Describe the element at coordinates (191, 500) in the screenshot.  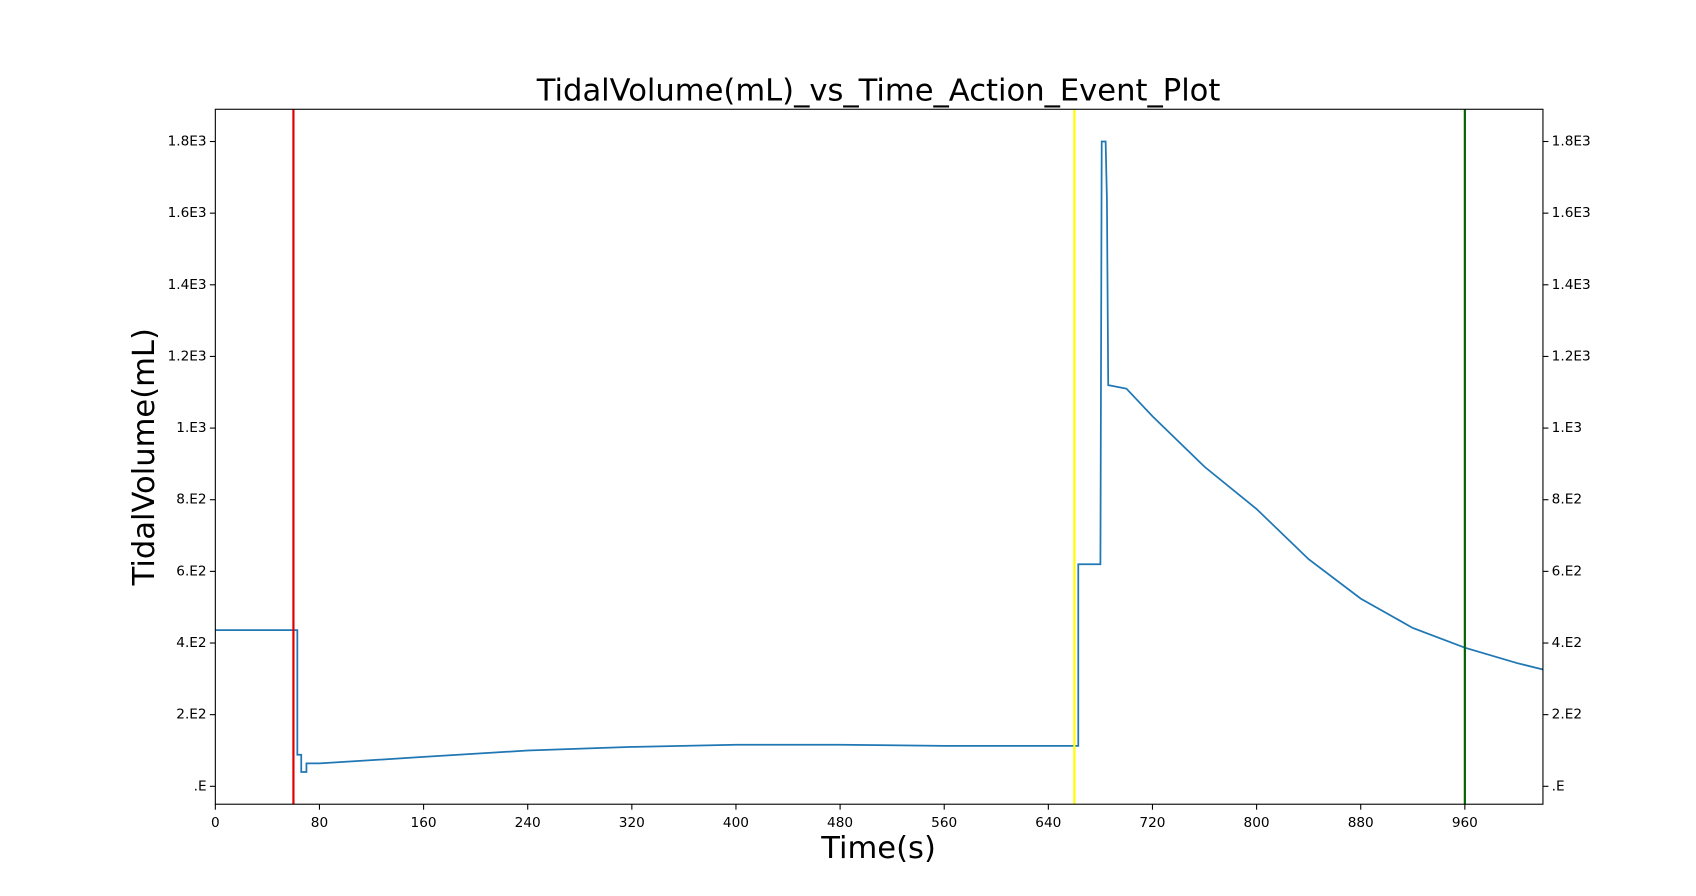
I see `y-tick-label: 8.E2` at that location.